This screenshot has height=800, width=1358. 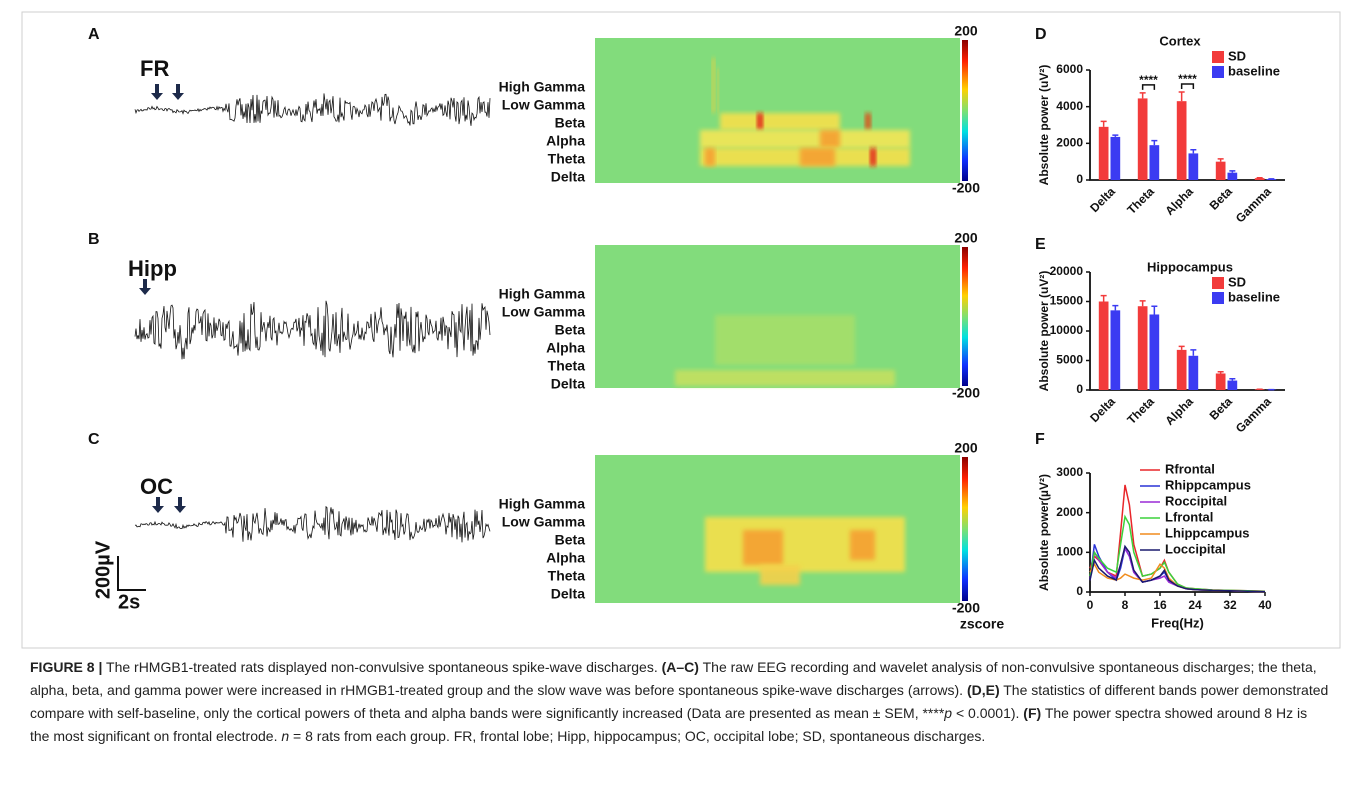 What do you see at coordinates (1189, 516) in the screenshot?
I see `legend-label: Lfrontal` at bounding box center [1189, 516].